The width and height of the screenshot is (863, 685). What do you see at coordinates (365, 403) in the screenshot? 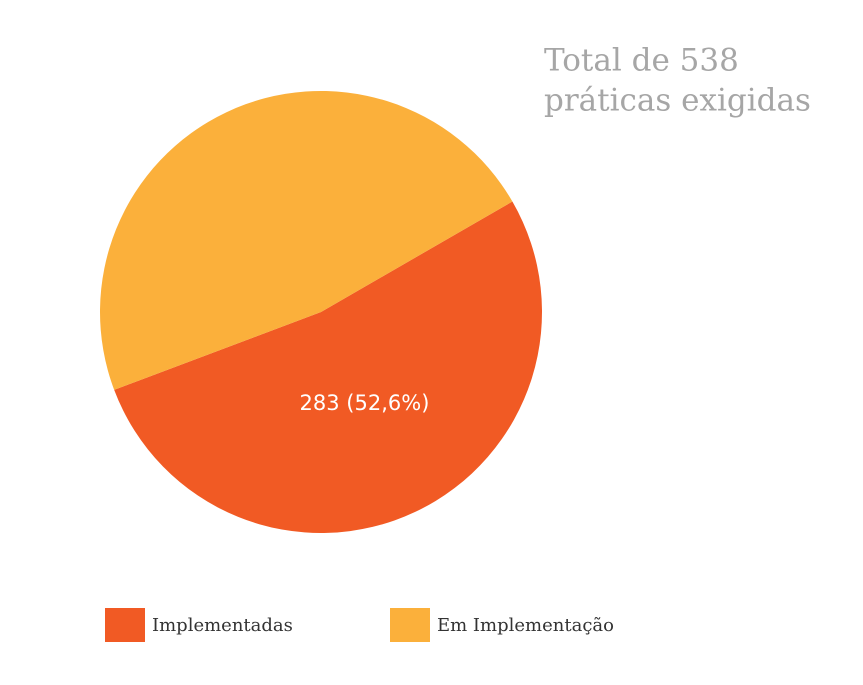
I see `value-label: 283 (52,6%)` at bounding box center [365, 403].